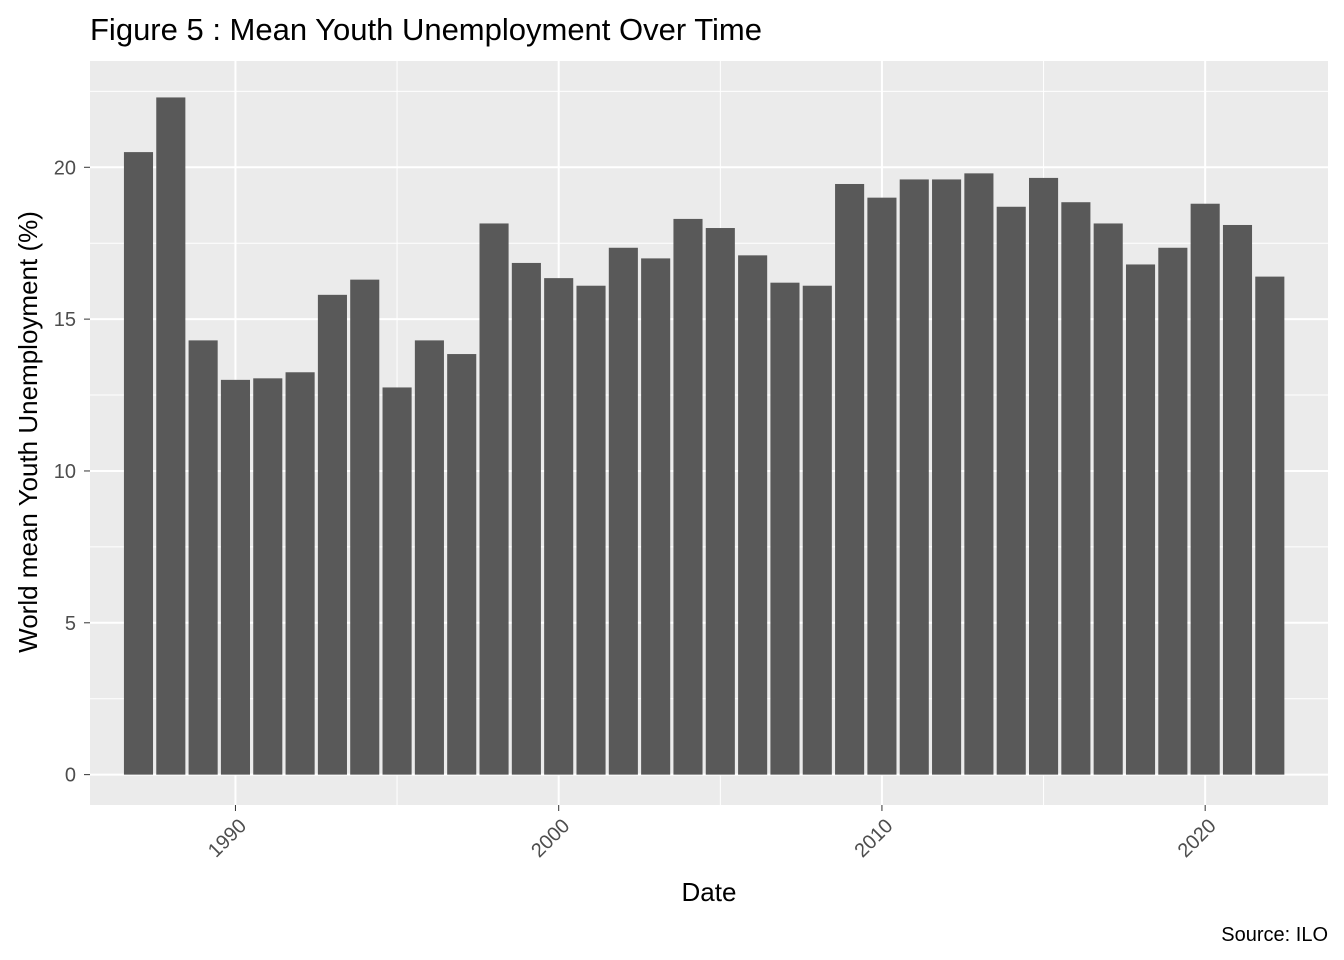  What do you see at coordinates (227, 838) in the screenshot?
I see `x-tick-label: 1990` at bounding box center [227, 838].